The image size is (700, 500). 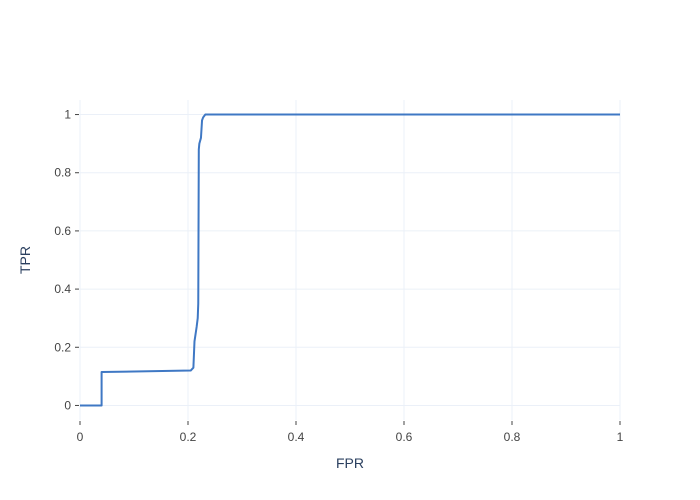 I want to click on x-axis-title: FPR, so click(x=350, y=463).